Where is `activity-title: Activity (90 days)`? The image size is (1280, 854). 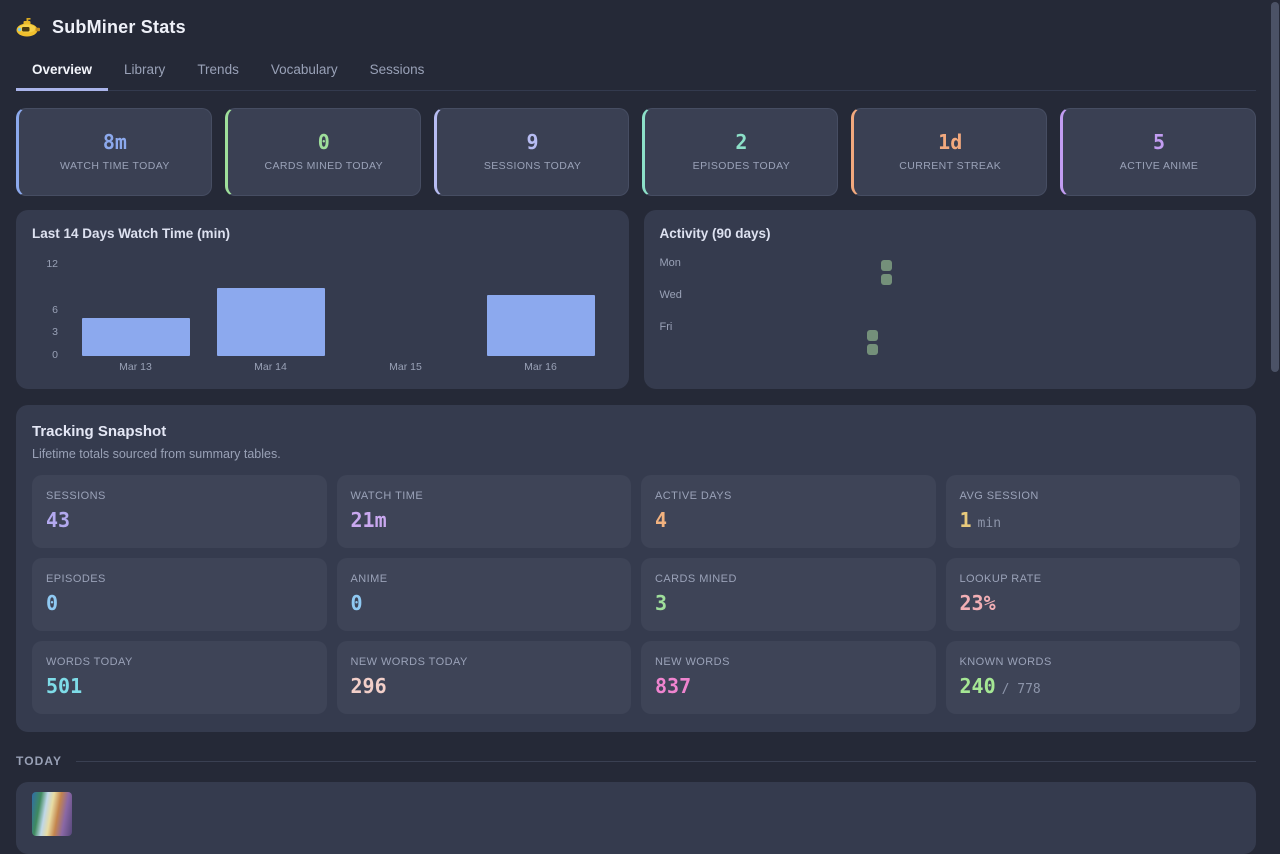 activity-title: Activity (90 days) is located at coordinates (715, 233).